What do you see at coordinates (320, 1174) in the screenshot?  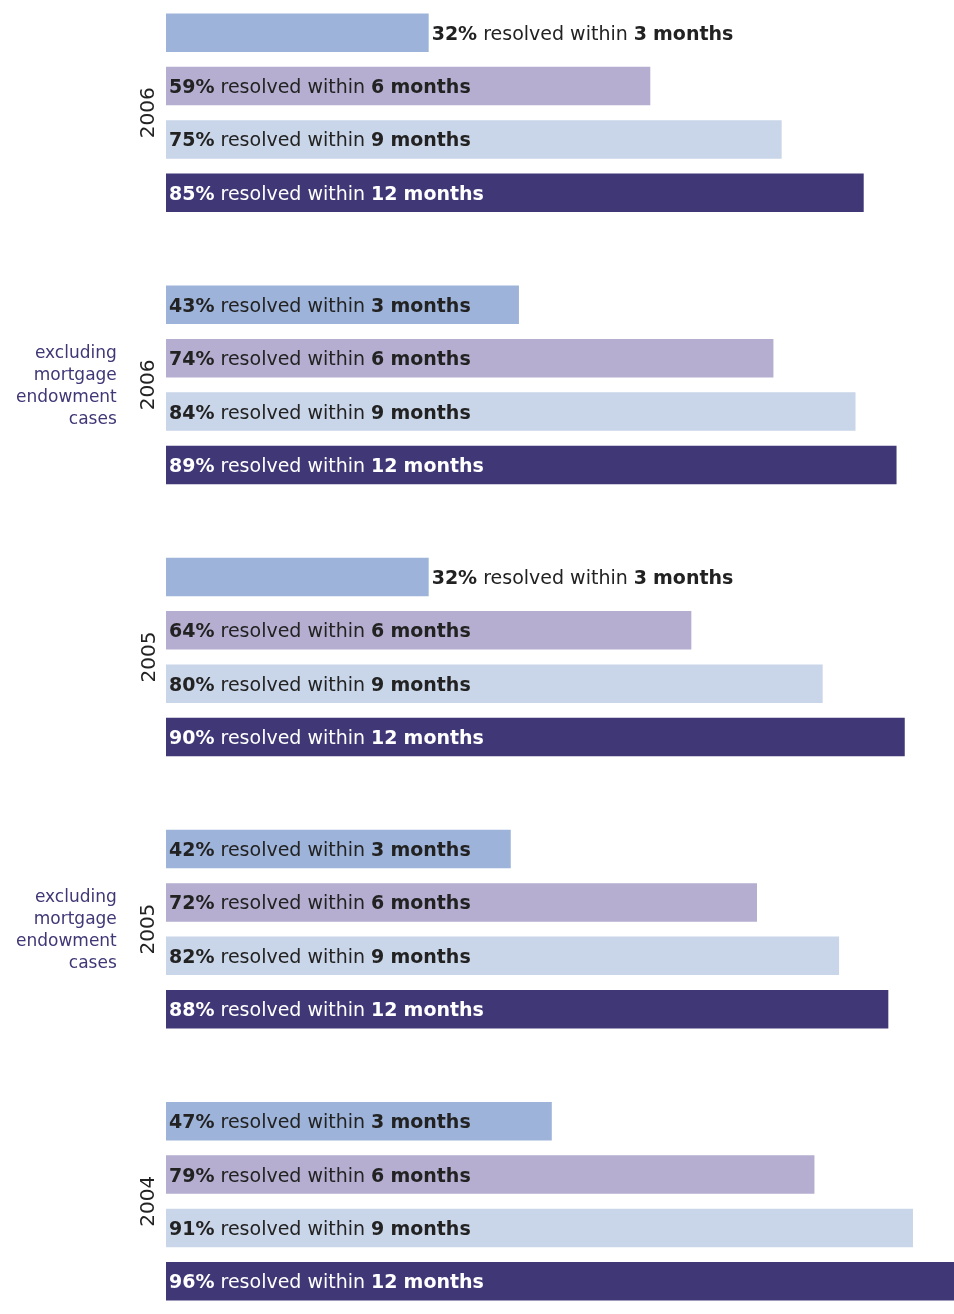 I see `data-label: 79% resolved within 6 months` at bounding box center [320, 1174].